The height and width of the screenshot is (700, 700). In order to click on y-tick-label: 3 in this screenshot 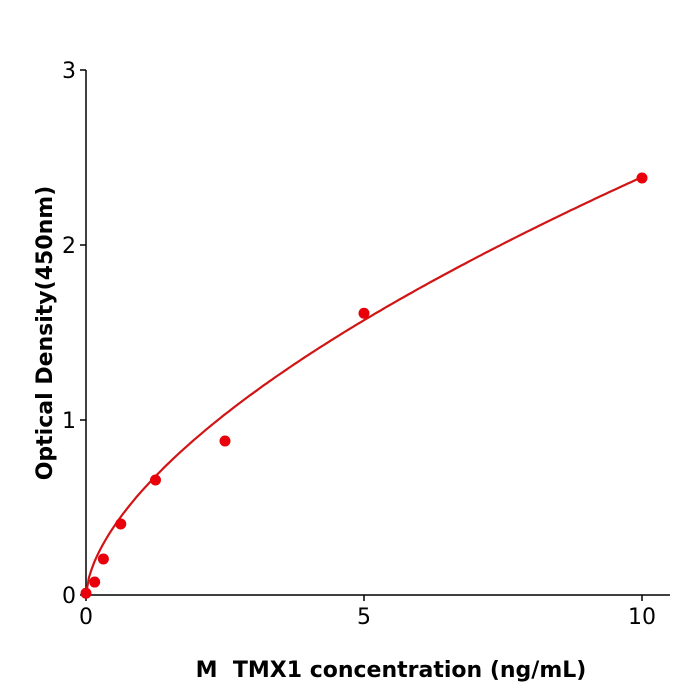, I will do `click(69, 71)`.